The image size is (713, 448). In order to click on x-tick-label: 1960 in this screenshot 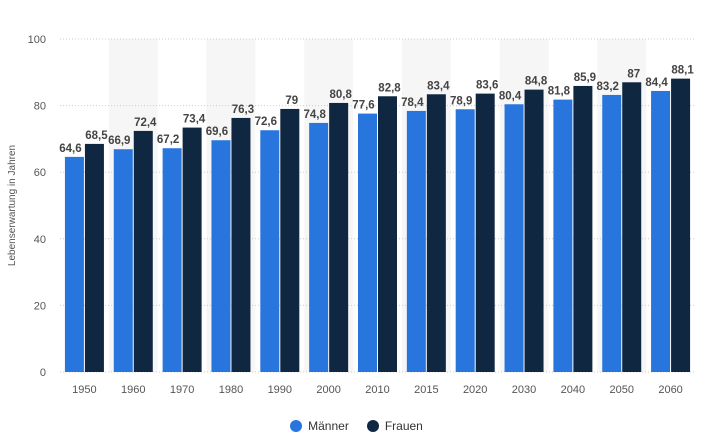, I will do `click(133, 390)`.